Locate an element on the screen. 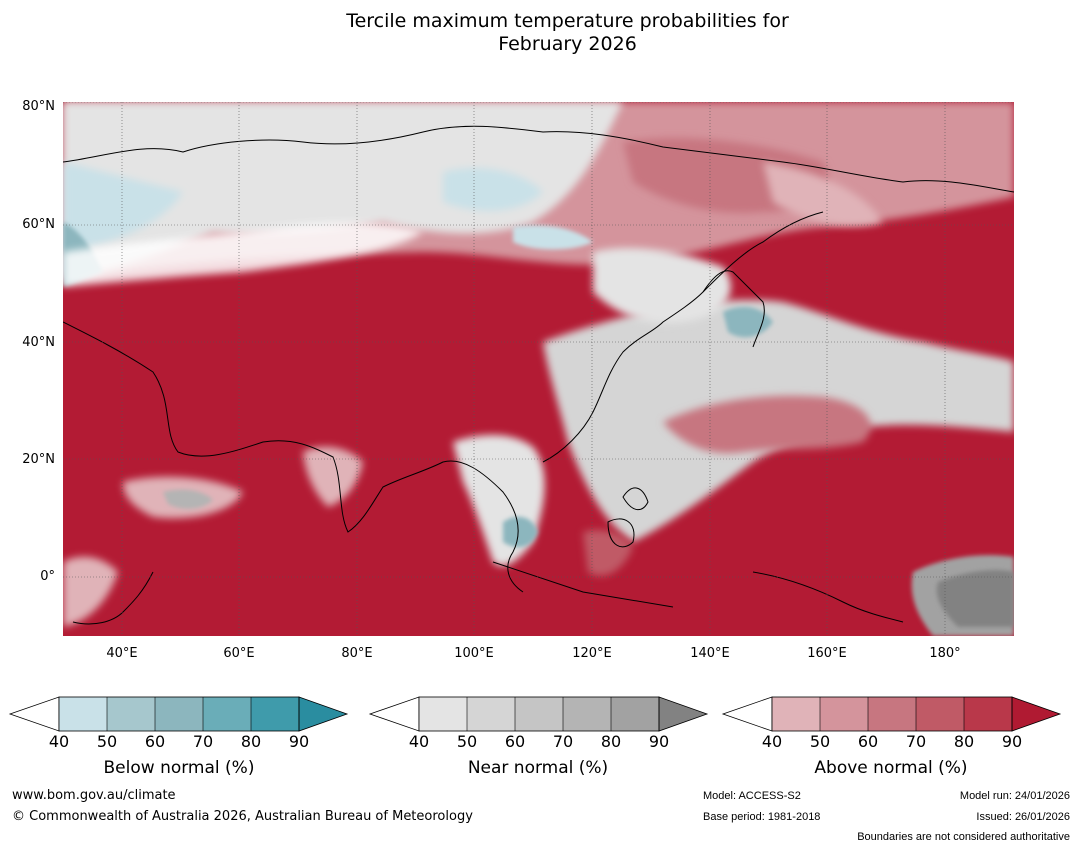 Image resolution: width=1081 pixels, height=850 pixels. colorbar-above-svg is located at coordinates (891, 714).